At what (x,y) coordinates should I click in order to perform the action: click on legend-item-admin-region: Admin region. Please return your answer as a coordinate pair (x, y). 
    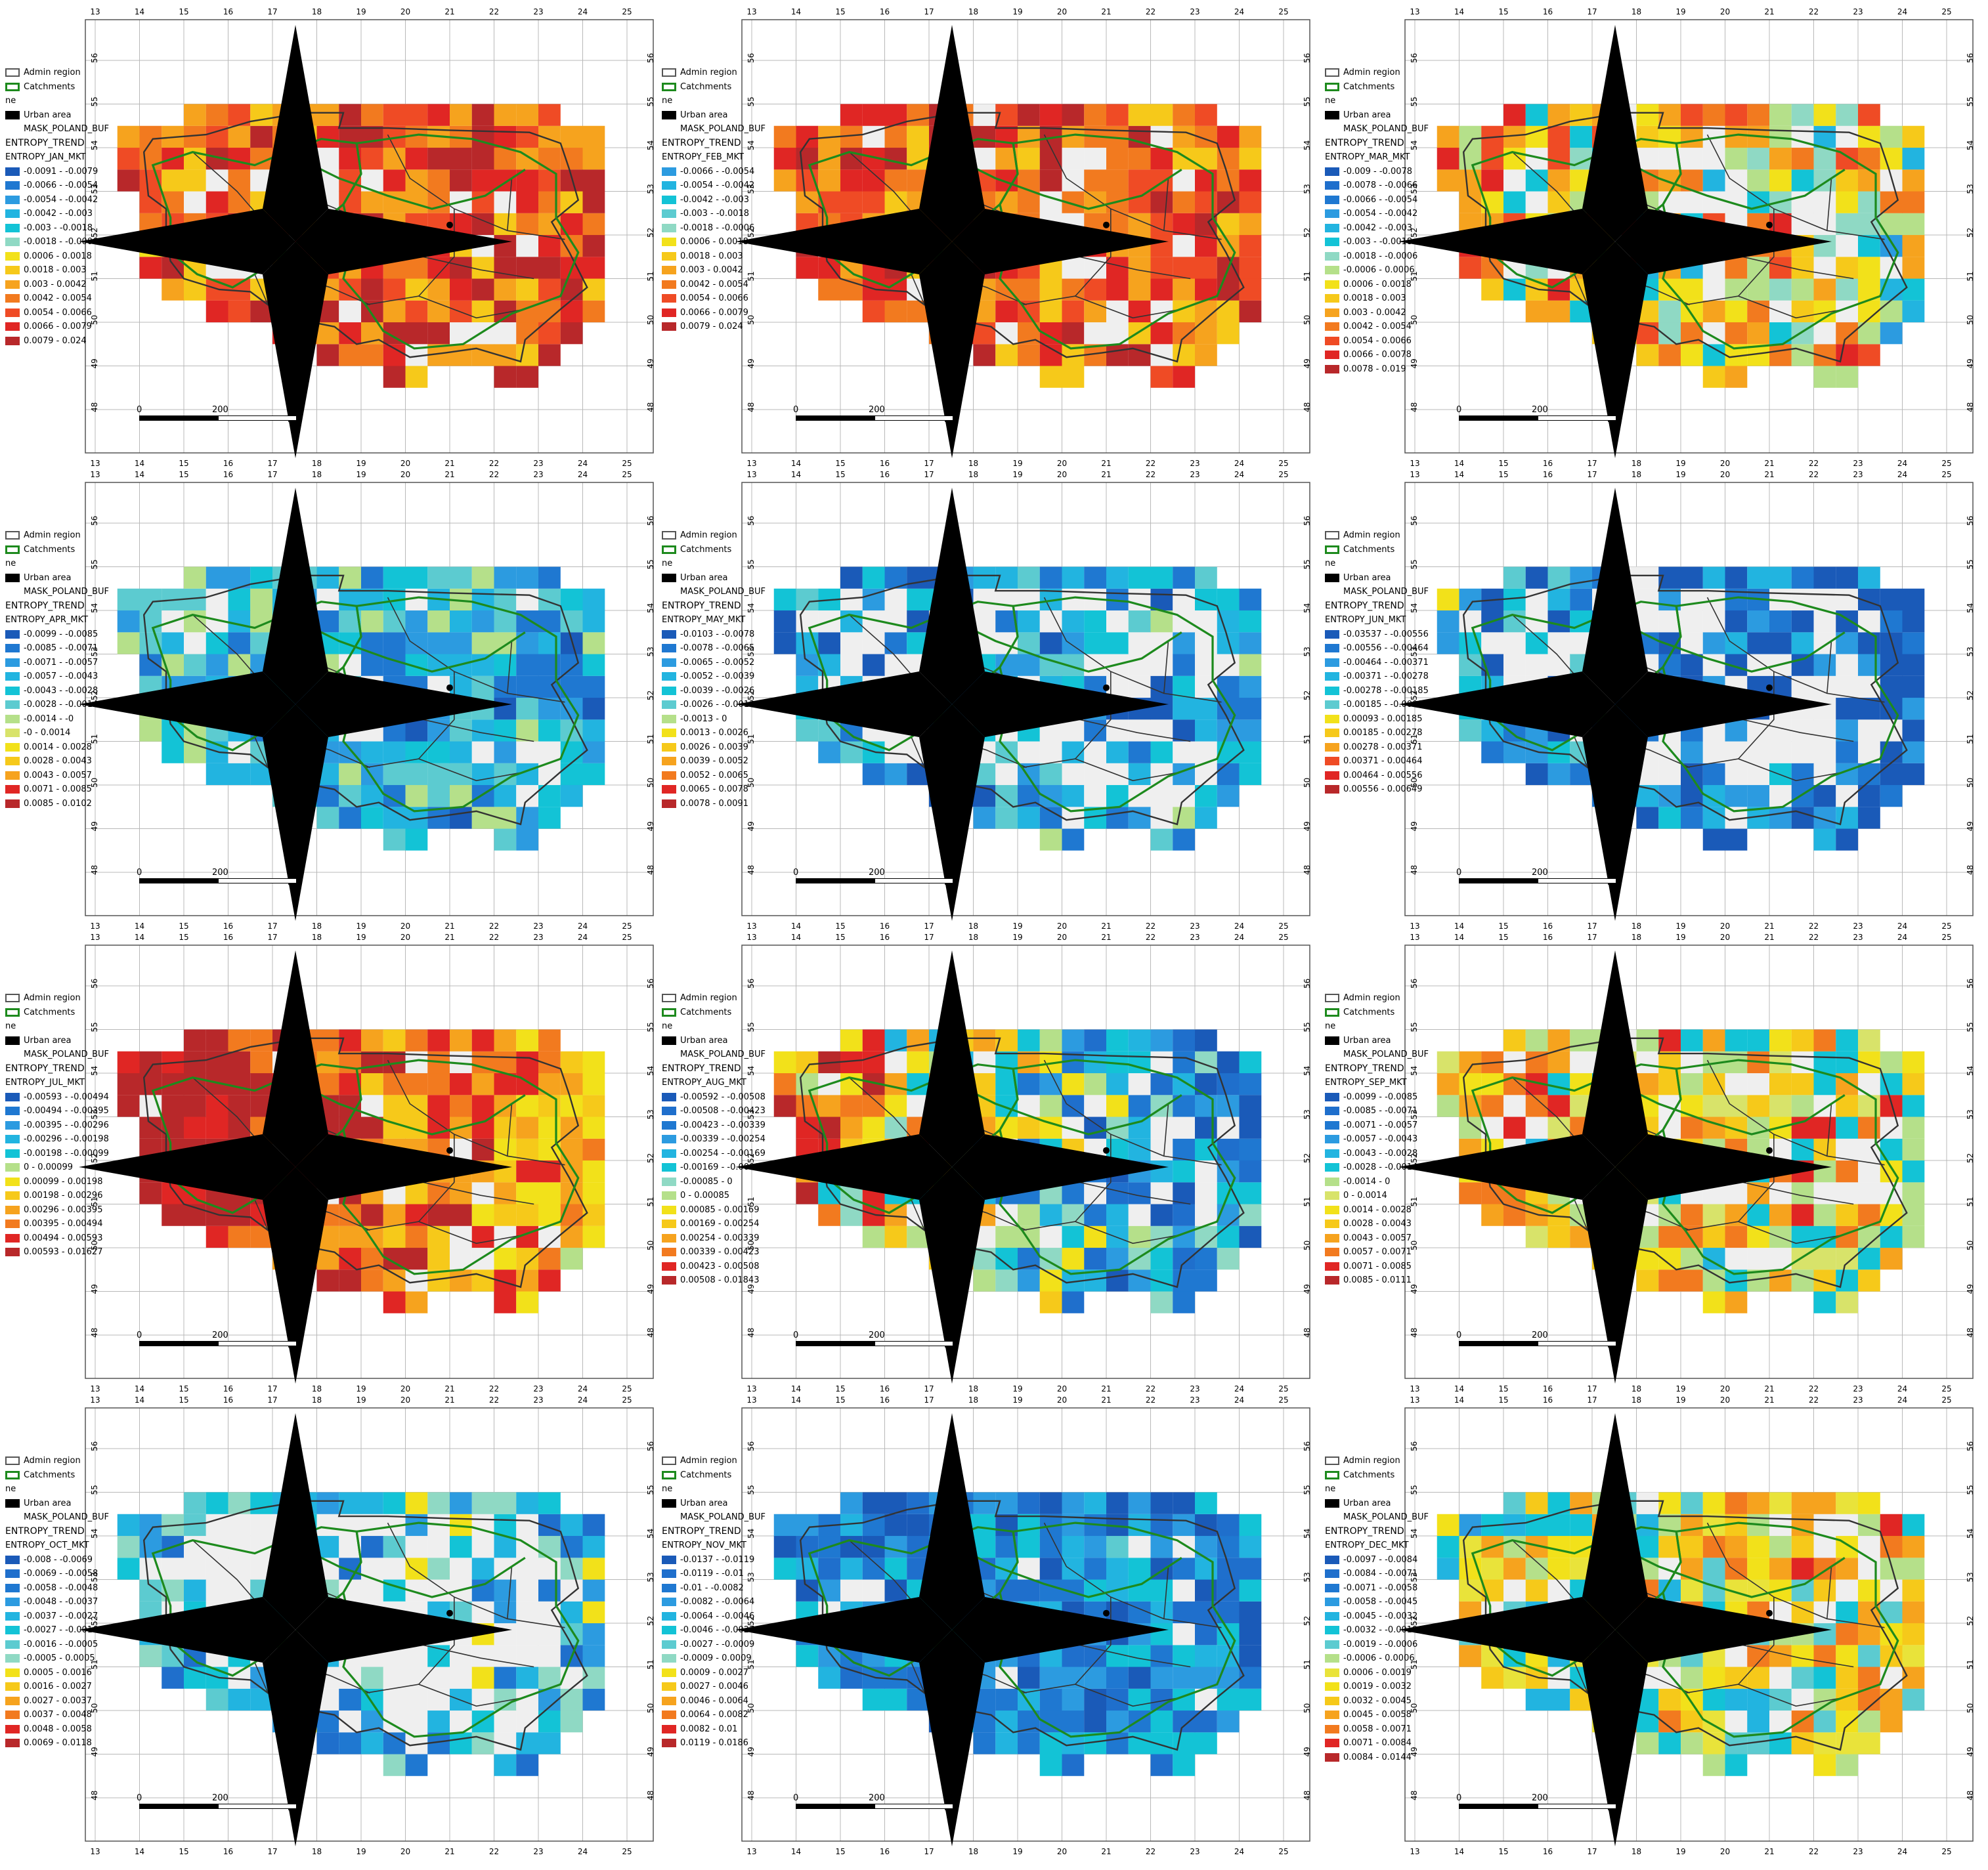
    Looking at the image, I should click on (101, 998).